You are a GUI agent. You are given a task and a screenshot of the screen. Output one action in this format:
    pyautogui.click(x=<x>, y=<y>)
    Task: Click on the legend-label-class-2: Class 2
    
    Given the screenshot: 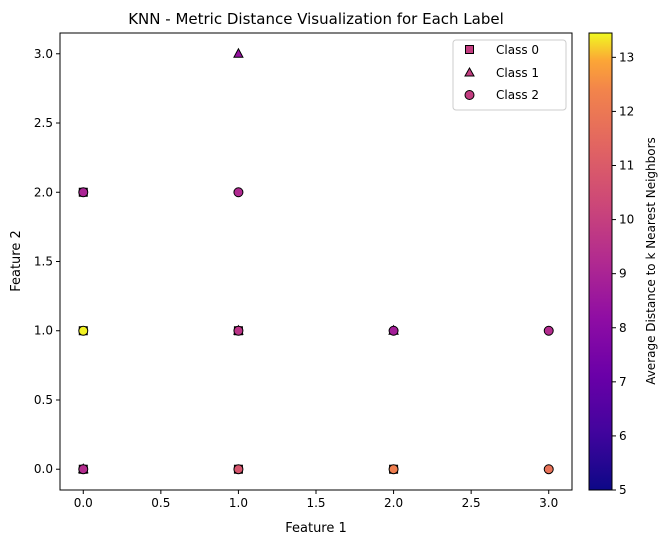 What is the action you would take?
    pyautogui.click(x=517, y=95)
    